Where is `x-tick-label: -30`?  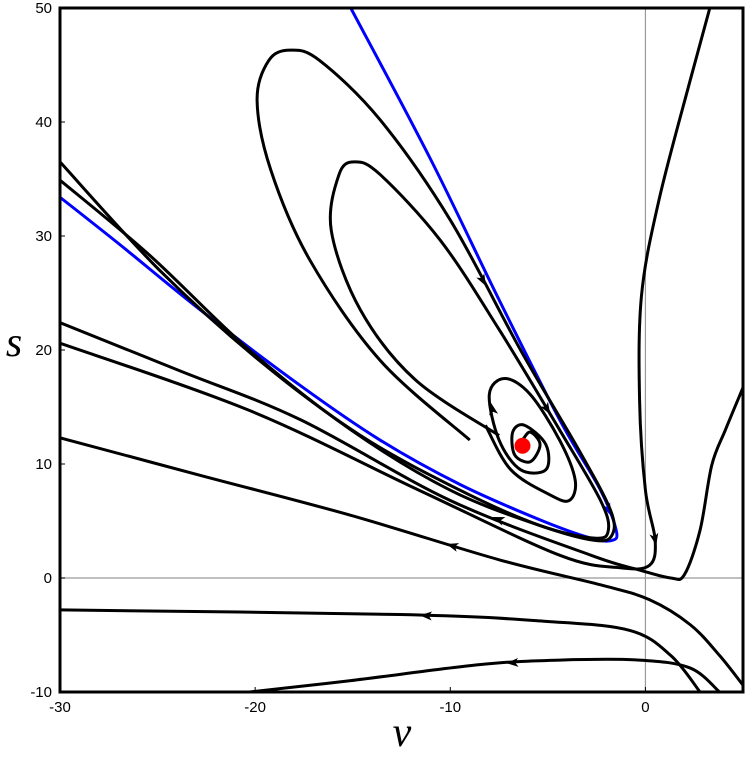 x-tick-label: -30 is located at coordinates (60, 707).